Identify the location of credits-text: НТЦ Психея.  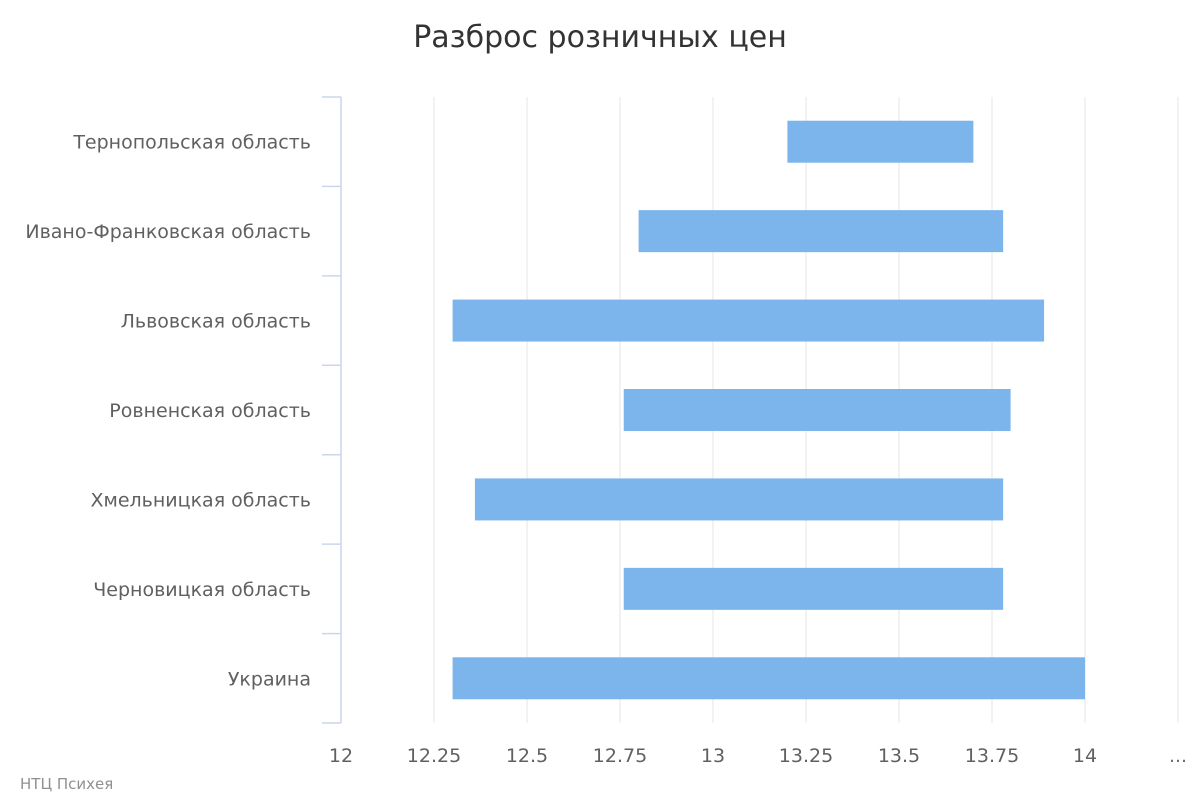
(66, 784).